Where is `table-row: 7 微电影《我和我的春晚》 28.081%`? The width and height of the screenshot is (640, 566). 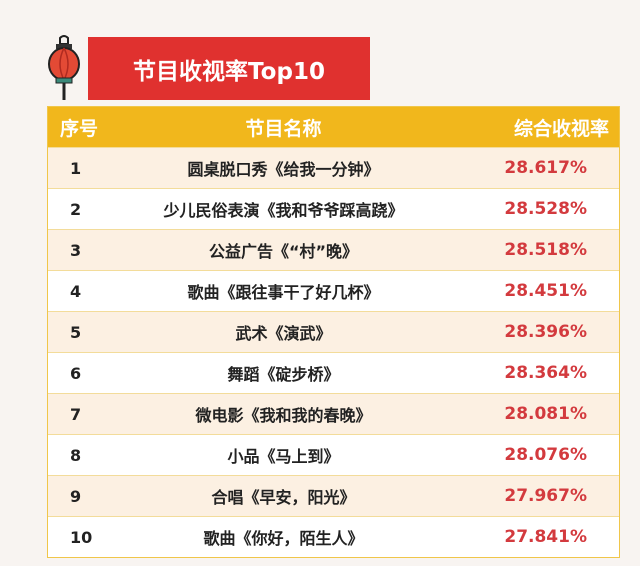 table-row: 7 微电影《我和我的春晚》 28.081% is located at coordinates (333, 413).